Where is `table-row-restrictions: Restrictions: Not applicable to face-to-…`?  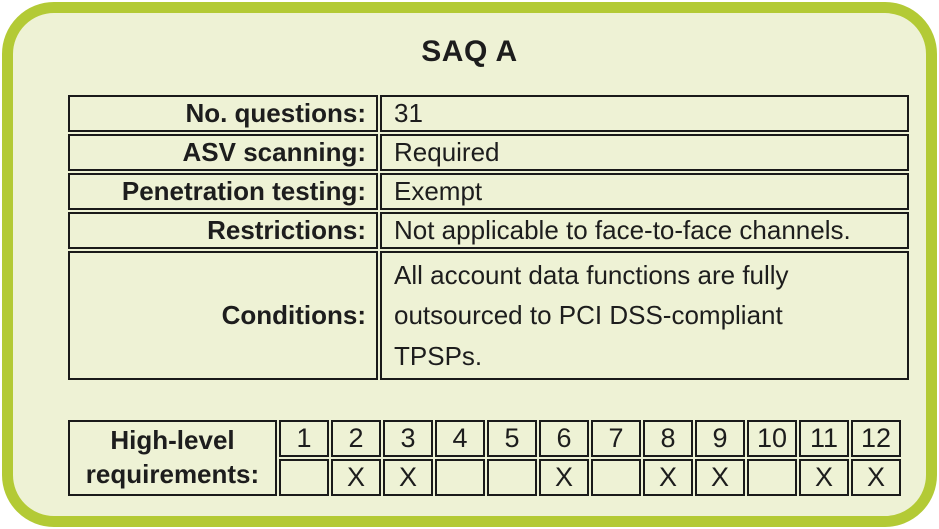 table-row-restrictions: Restrictions: Not applicable to face-to-… is located at coordinates (488, 230).